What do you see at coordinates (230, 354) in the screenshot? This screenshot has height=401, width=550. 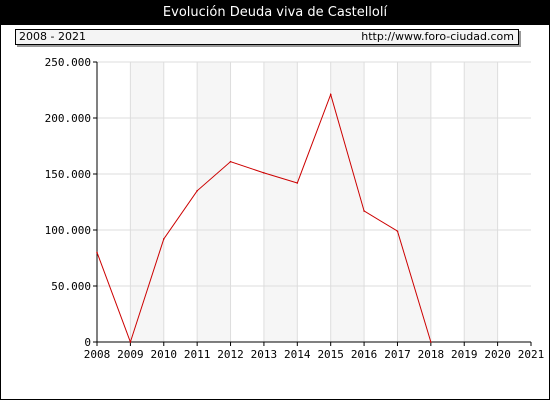 I see `x-tick-label: 2012` at bounding box center [230, 354].